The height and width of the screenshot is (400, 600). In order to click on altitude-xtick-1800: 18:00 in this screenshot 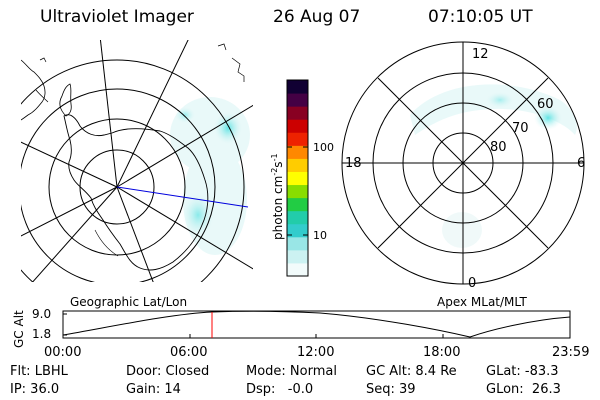, I will do `click(442, 352)`.